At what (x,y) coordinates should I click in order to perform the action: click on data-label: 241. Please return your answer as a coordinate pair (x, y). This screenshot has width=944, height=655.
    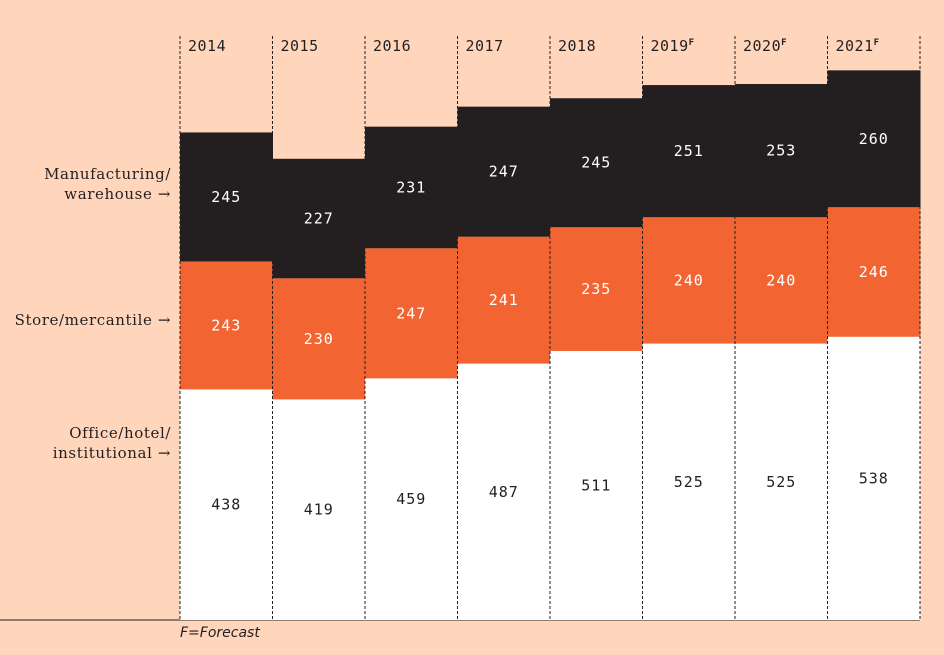
    Looking at the image, I should click on (504, 300).